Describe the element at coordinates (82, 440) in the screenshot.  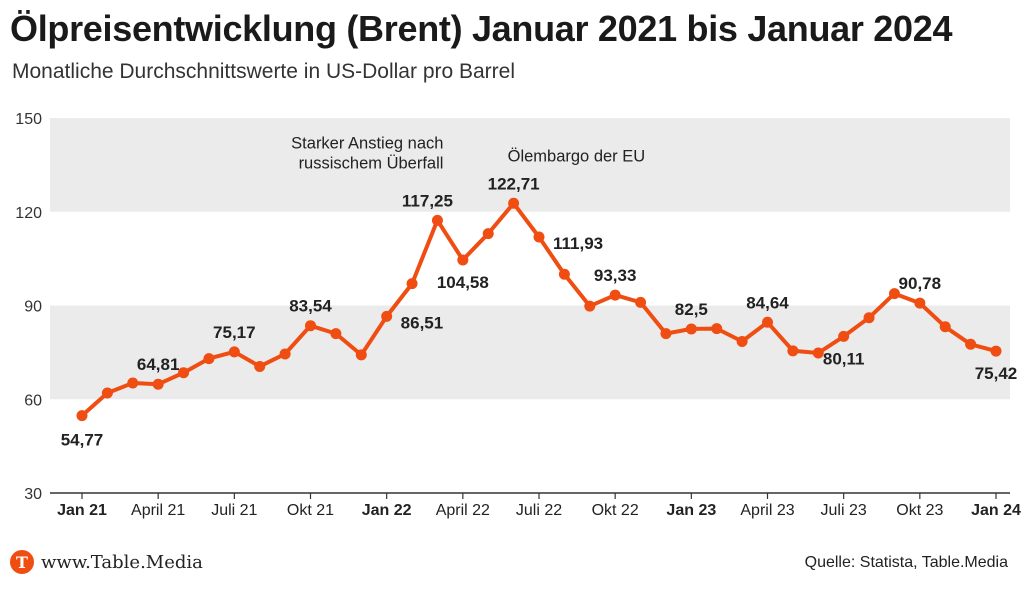
I see `data-label: 54,77` at that location.